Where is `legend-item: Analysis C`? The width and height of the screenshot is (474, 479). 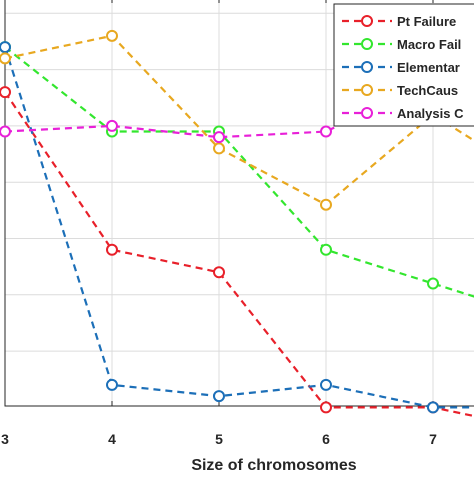
legend-item: Analysis C is located at coordinates (403, 113).